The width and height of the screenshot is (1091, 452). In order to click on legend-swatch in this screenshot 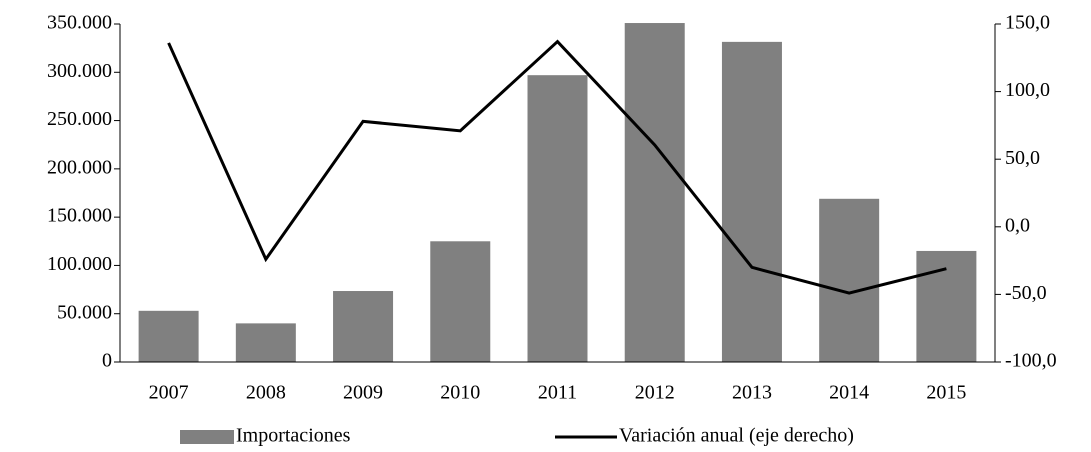, I will do `click(207, 437)`.